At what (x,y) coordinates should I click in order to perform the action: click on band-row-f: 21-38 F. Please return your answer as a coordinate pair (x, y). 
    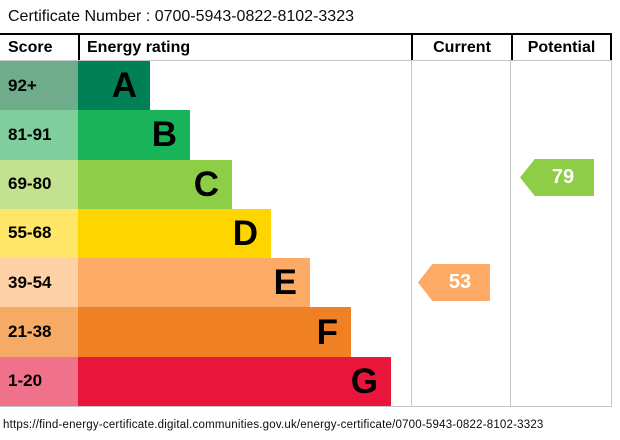
    Looking at the image, I should click on (205, 332).